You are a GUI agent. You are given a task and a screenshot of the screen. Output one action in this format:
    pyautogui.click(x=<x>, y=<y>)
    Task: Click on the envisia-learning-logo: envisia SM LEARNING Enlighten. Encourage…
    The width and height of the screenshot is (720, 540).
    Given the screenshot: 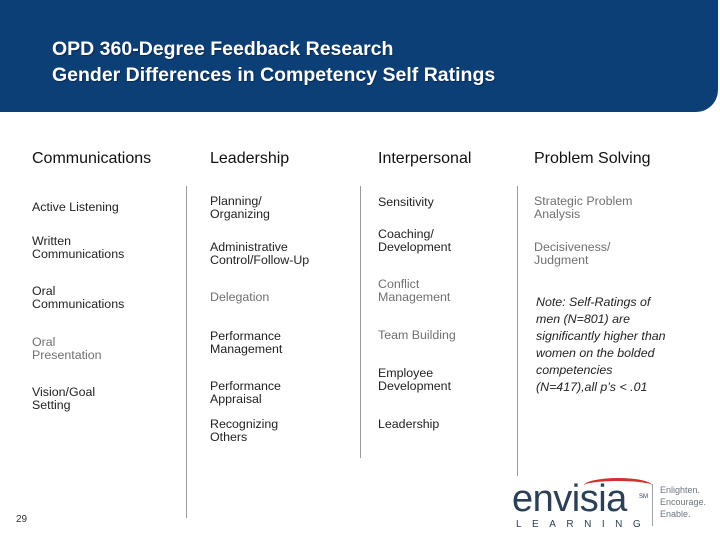 What is the action you would take?
    pyautogui.click(x=612, y=506)
    